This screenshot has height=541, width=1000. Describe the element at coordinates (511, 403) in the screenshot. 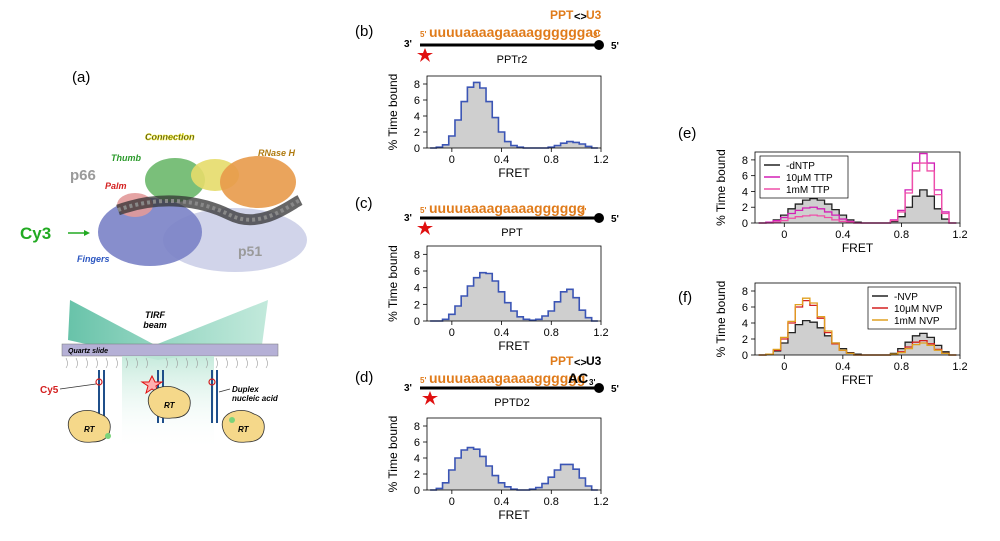

I see `construct-name-d: PPTD2` at that location.